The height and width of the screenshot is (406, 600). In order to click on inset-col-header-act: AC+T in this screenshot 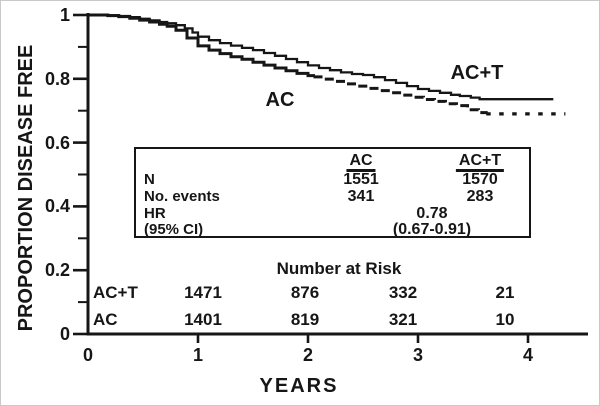, I will do `click(480, 162)`.